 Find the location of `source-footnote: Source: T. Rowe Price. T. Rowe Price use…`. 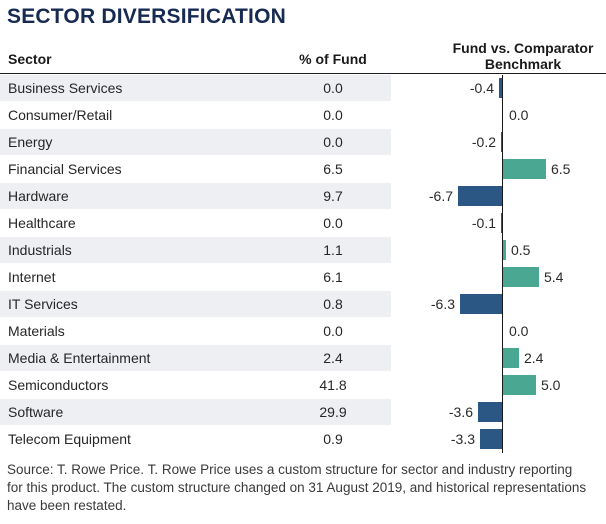

source-footnote: Source: T. Rowe Price. T. Rowe Price use… is located at coordinates (297, 487).